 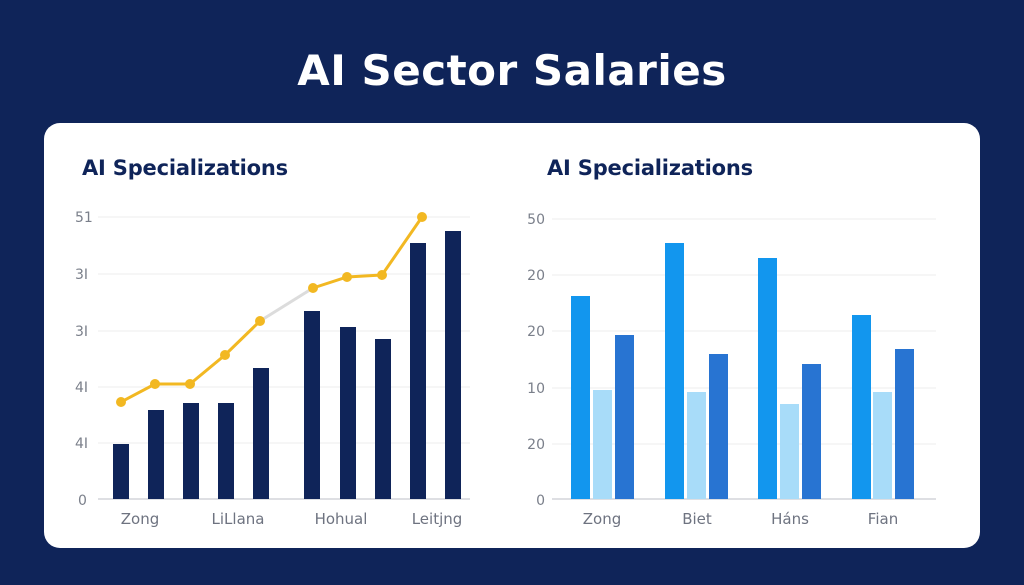 I want to click on x-label: Leitjng, so click(x=437, y=519).